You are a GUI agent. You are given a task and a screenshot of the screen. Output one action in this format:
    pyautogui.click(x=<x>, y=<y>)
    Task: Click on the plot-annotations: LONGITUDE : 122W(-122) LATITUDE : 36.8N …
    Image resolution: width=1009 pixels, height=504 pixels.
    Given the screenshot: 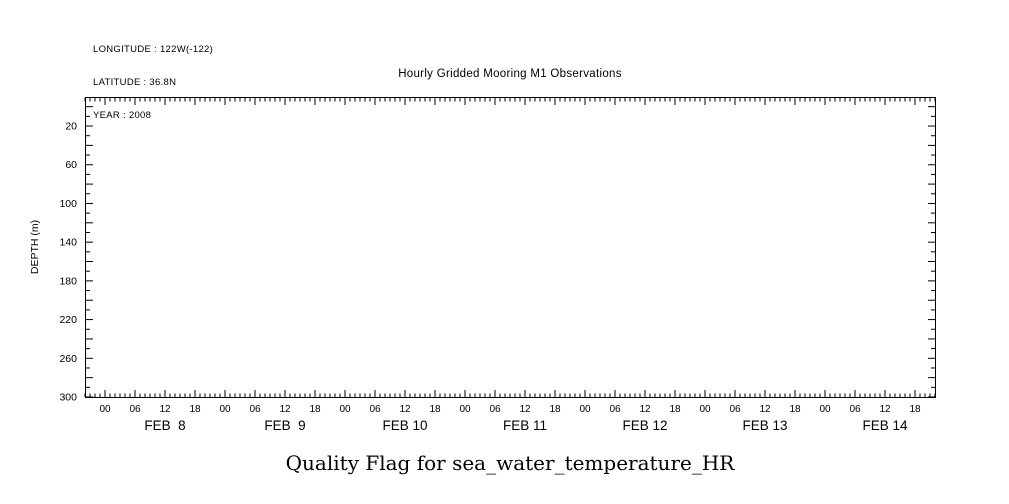 What is the action you would take?
    pyautogui.click(x=153, y=82)
    